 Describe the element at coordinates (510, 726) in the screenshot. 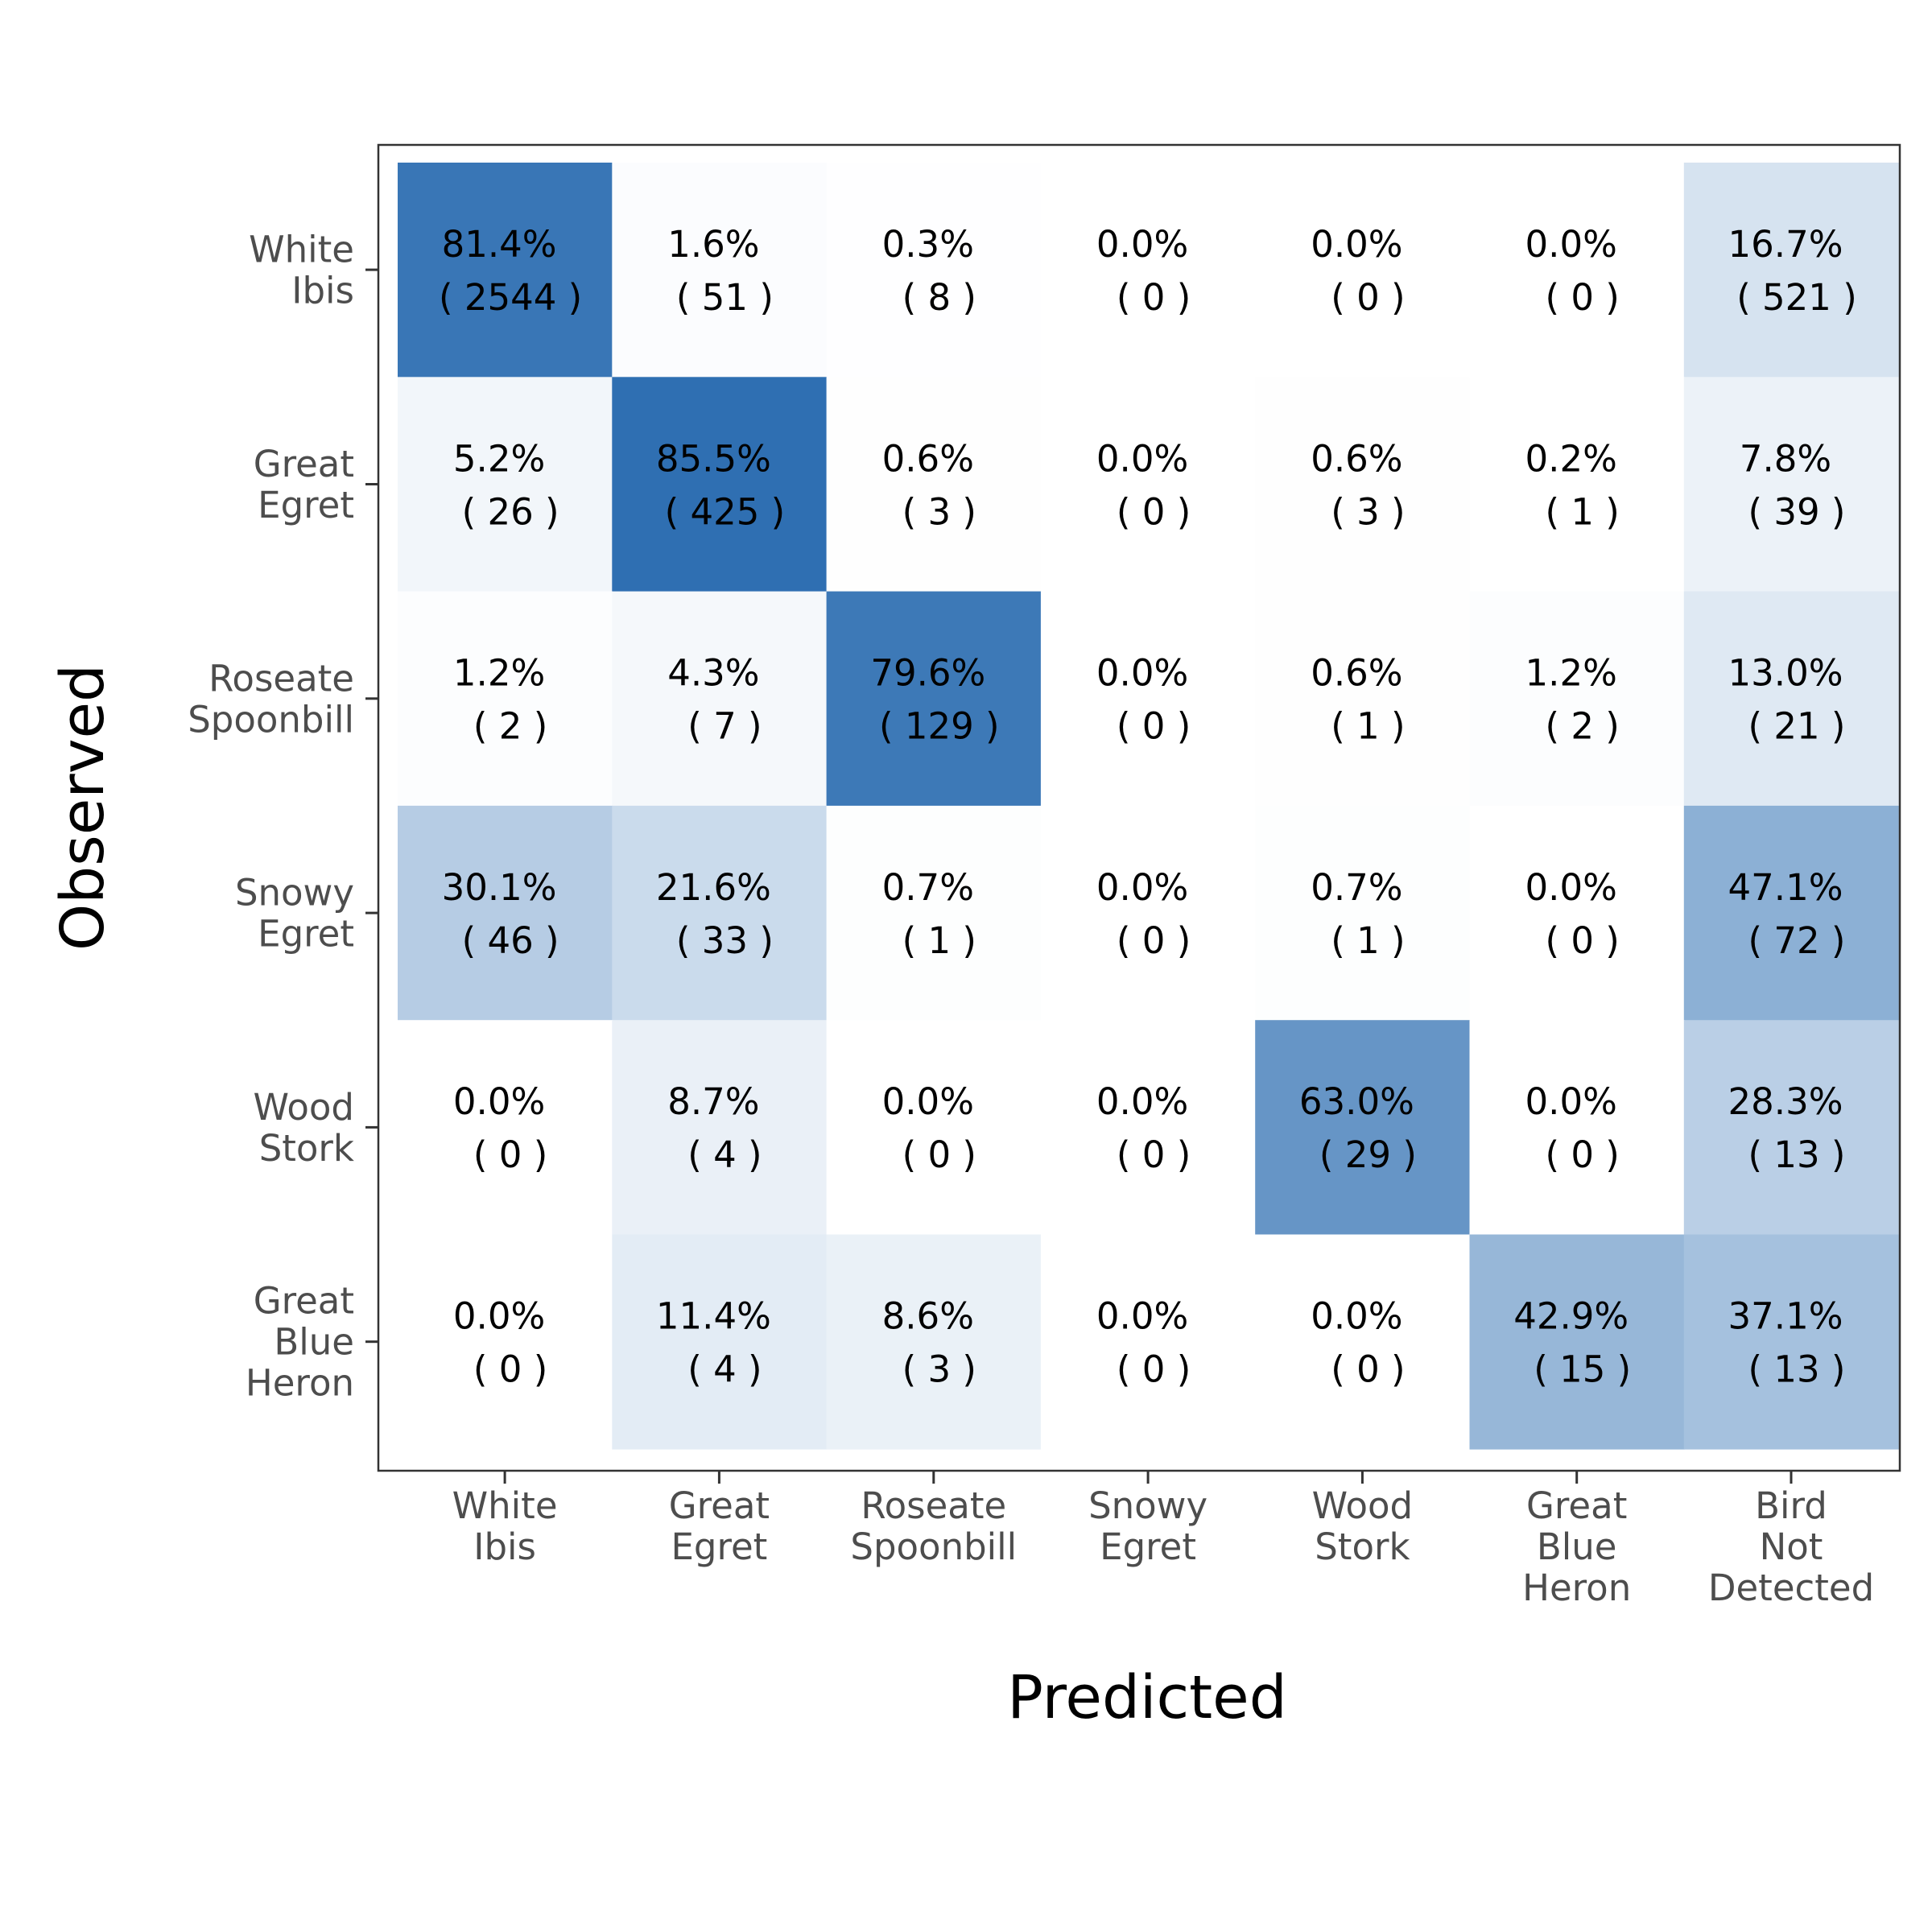

I see `cell-count-label: ( 2 )` at that location.